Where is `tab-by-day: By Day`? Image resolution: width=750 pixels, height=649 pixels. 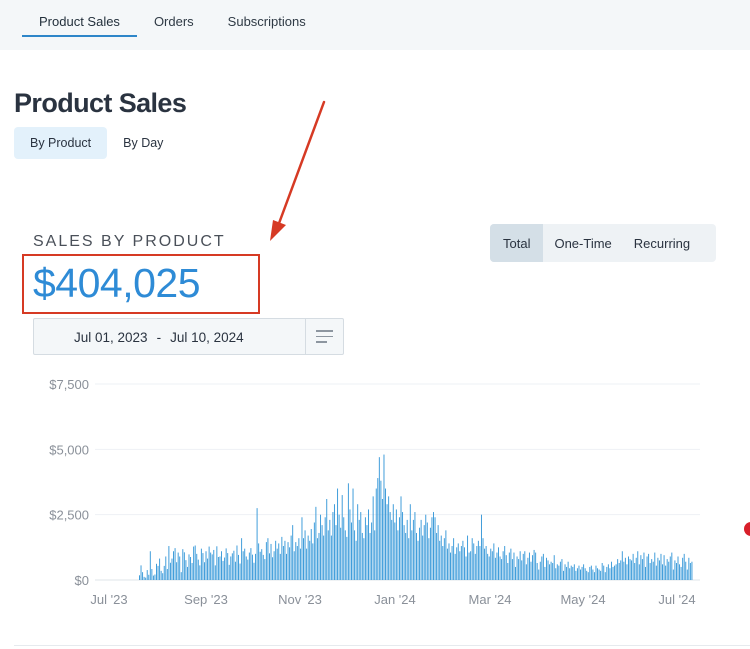 tab-by-day: By Day is located at coordinates (143, 143).